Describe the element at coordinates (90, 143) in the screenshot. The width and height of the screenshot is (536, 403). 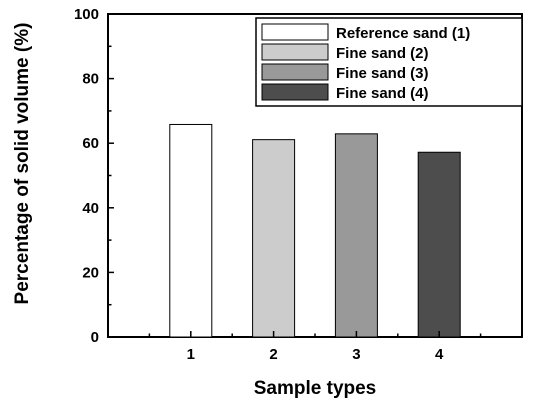
I see `y-tick-label: 60` at that location.